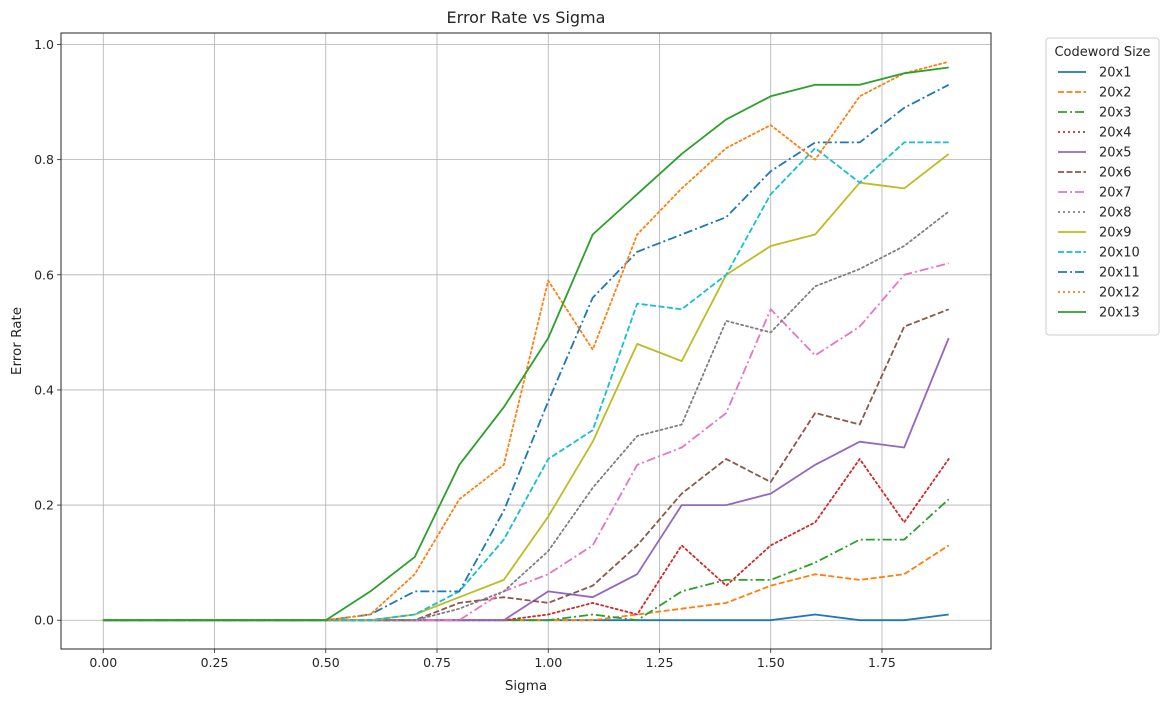  I want to click on legend-label: 20x5, so click(1115, 153).